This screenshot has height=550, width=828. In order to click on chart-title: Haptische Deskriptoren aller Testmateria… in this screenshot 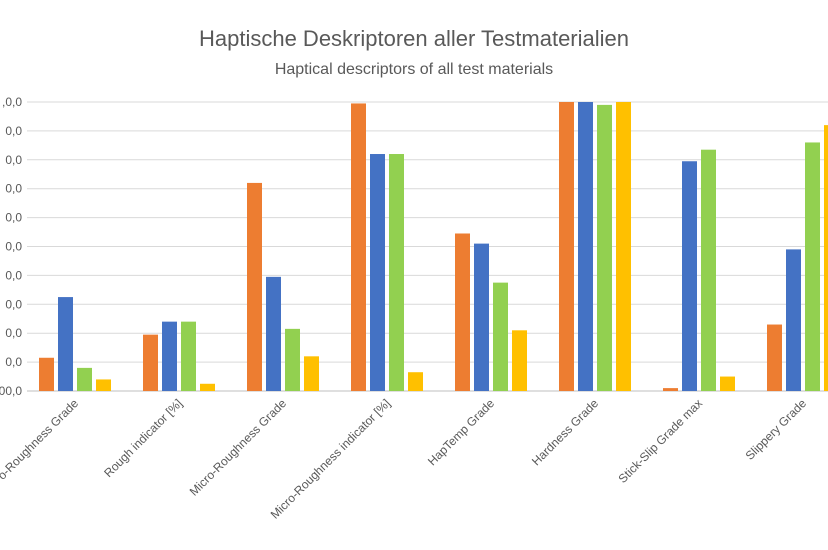, I will do `click(413, 38)`.